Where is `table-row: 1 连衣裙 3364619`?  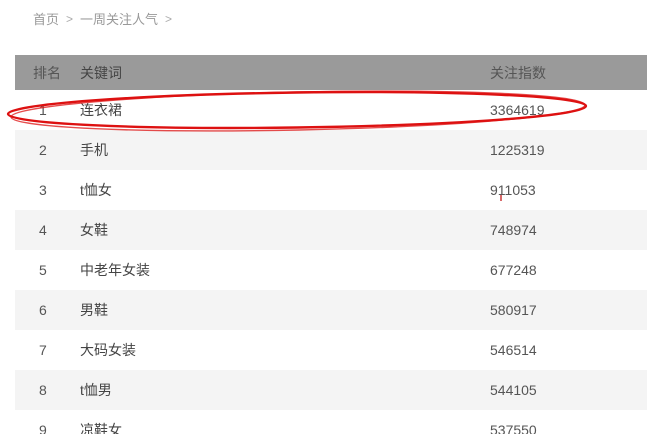 table-row: 1 连衣裙 3364619 is located at coordinates (331, 110).